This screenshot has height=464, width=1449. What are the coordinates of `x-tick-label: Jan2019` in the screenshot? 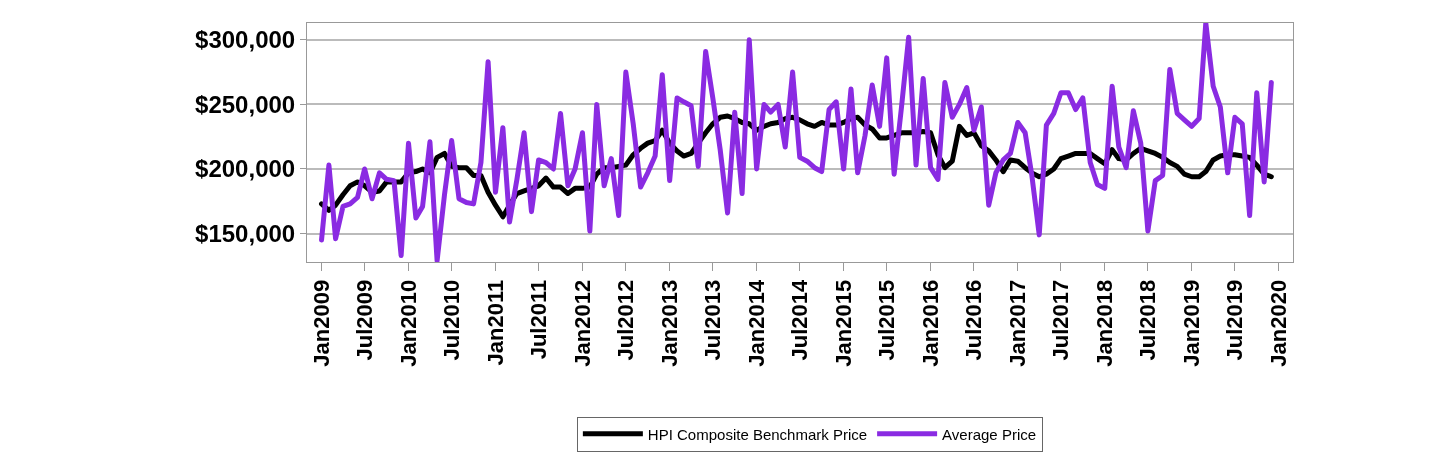 It's located at (1191, 323).